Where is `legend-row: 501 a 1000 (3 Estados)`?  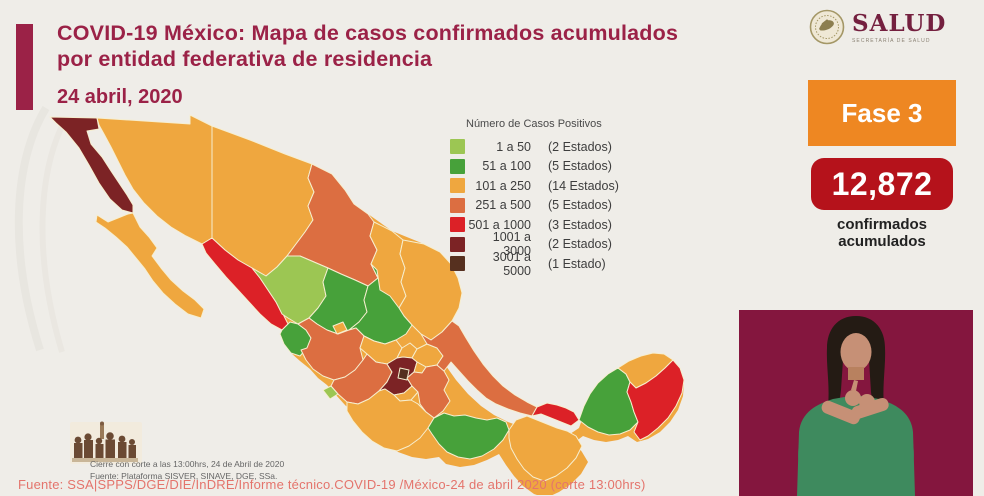 legend-row: 501 a 1000 (3 Estados) is located at coordinates (565, 225).